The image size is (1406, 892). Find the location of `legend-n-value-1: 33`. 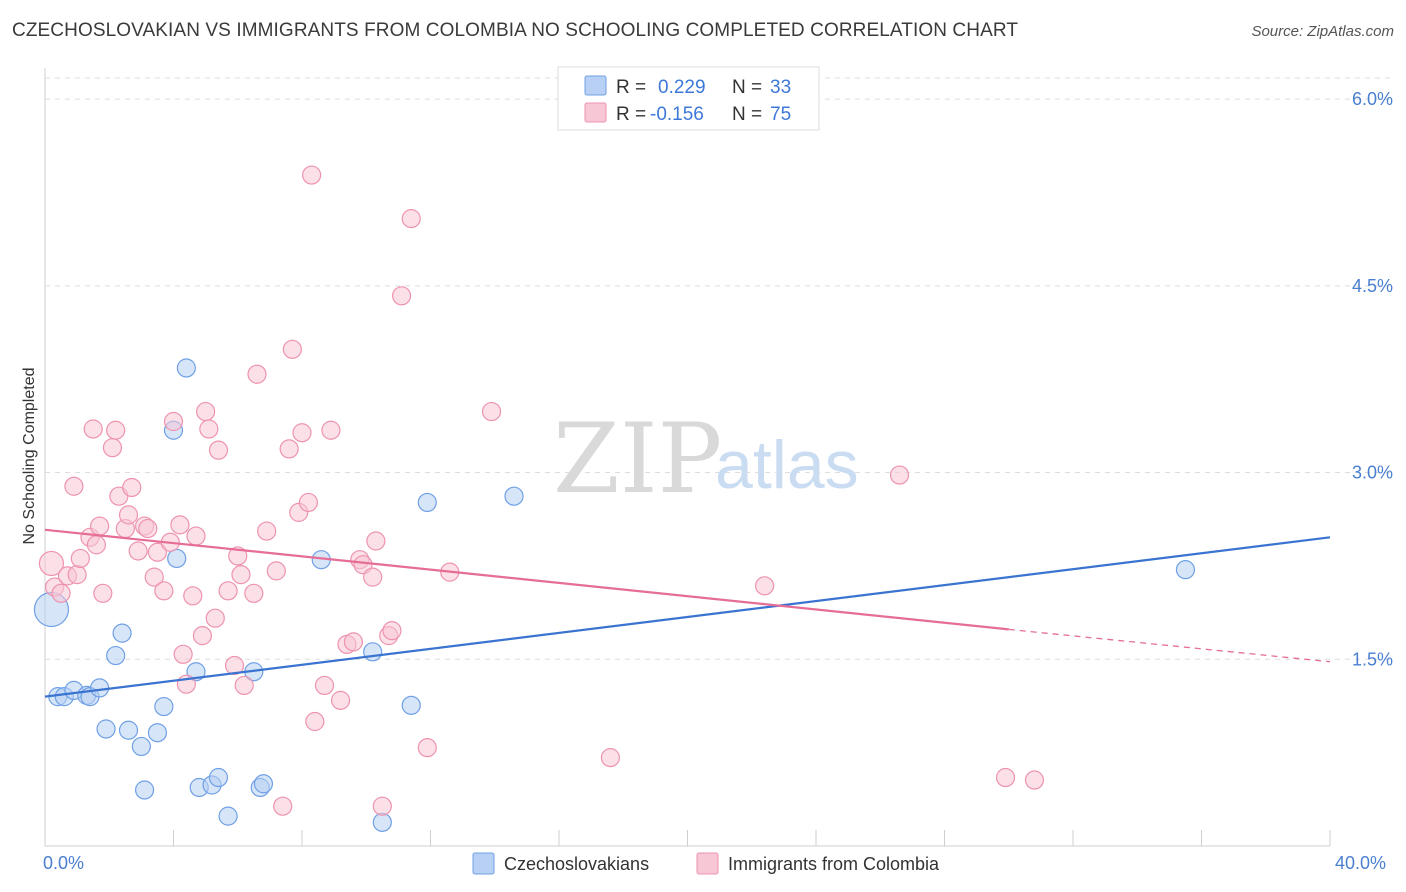

legend-n-value-1: 33 is located at coordinates (780, 87).